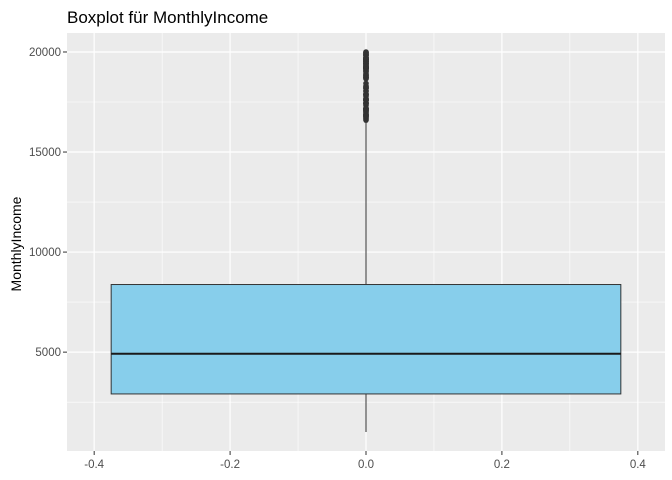 Image resolution: width=672 pixels, height=480 pixels. Describe the element at coordinates (167, 17) in the screenshot. I see `chart-title: Boxplot für MonthlyIncome` at that location.